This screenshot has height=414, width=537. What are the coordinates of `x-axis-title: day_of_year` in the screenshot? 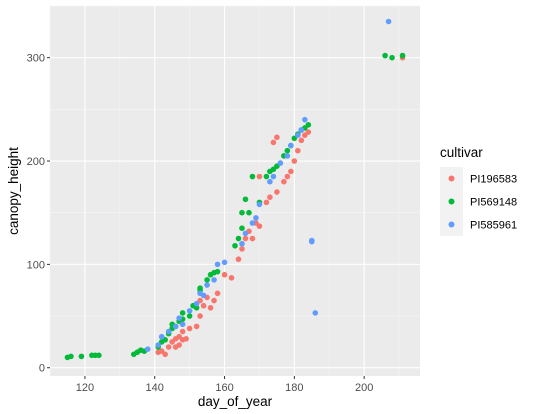 It's located at (235, 401).